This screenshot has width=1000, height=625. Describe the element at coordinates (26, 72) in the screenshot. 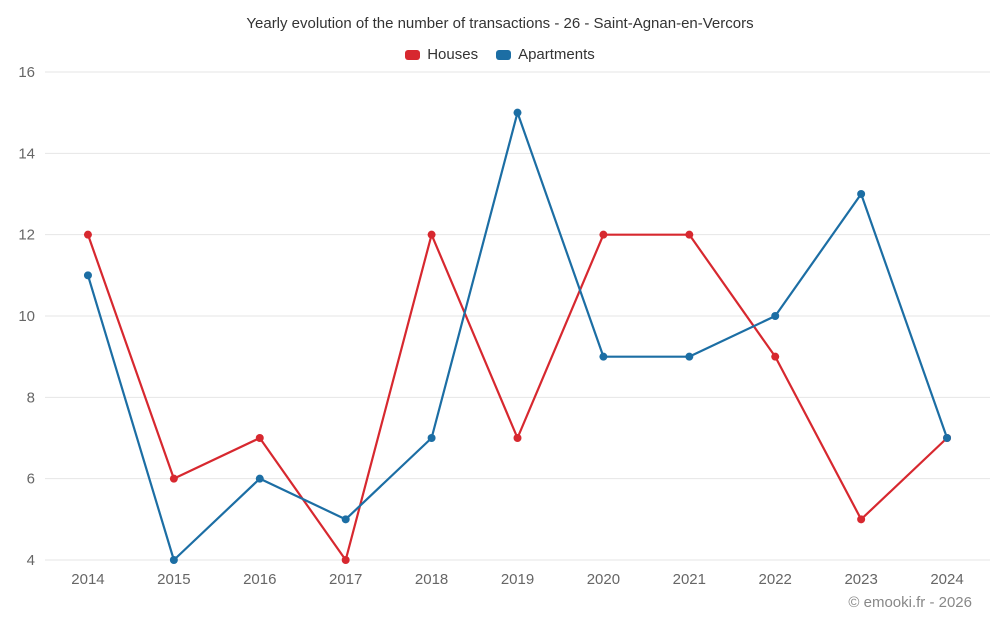

I see `svg-text: 16` at that location.